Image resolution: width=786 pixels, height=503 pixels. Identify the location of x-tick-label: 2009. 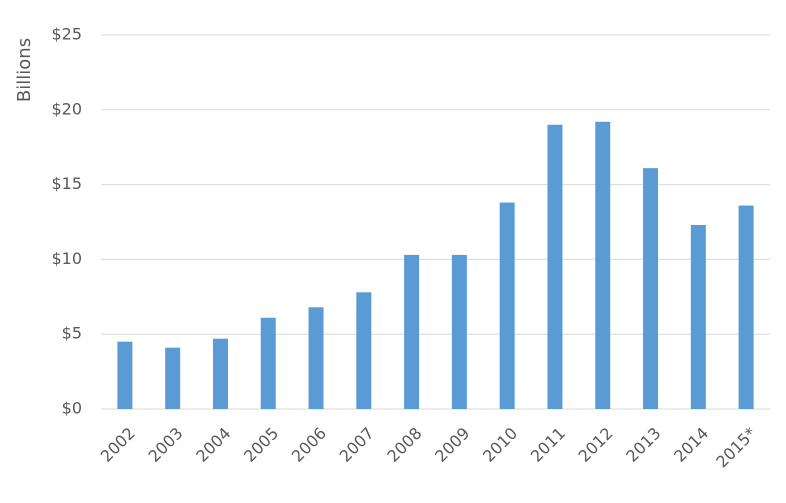
(452, 445).